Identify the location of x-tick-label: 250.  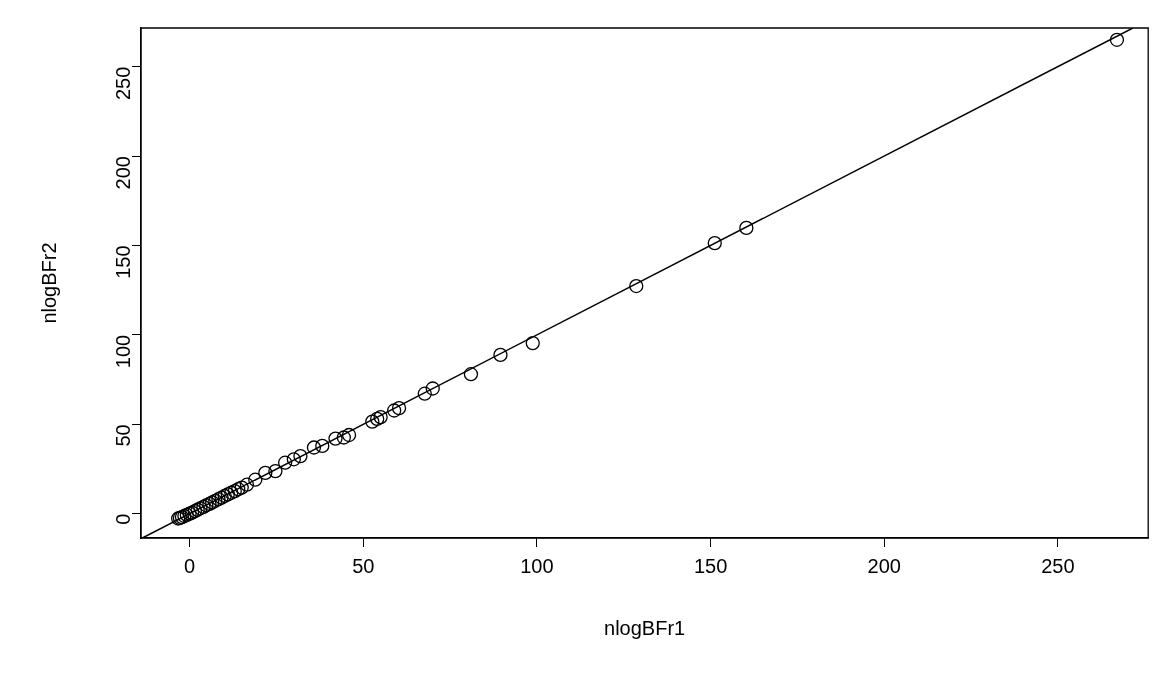
(1058, 565).